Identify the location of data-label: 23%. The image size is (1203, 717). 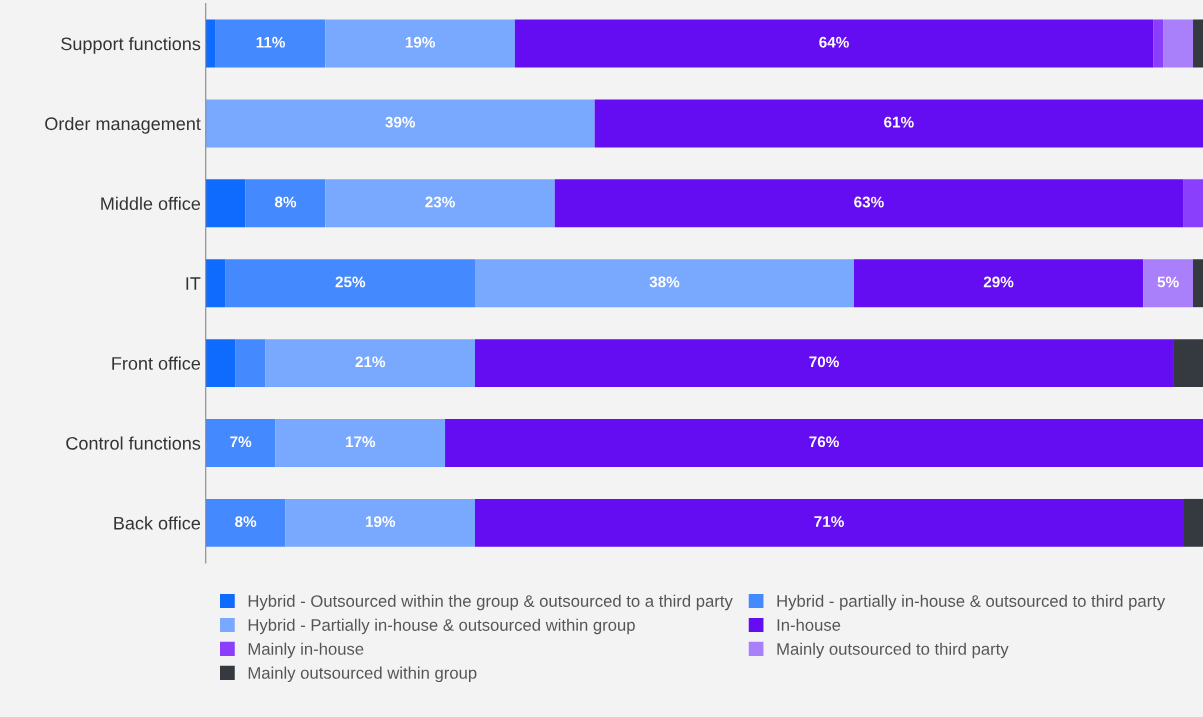
(440, 202).